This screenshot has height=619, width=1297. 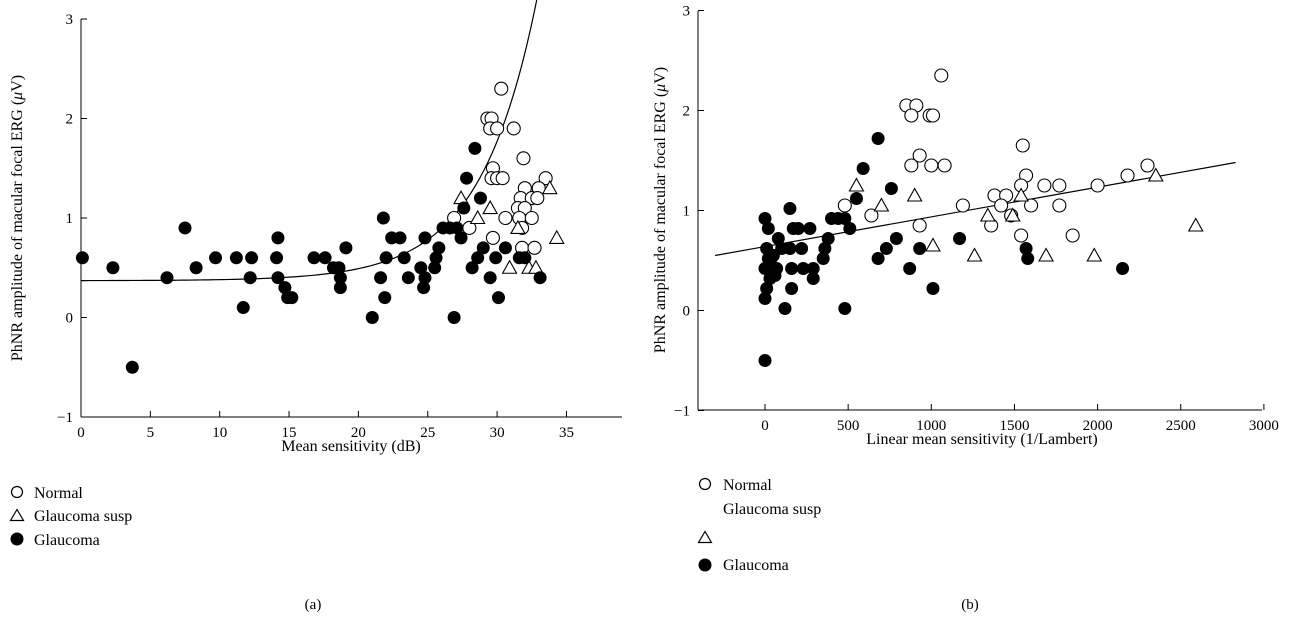 I want to click on y-axis-label: PhNR amplitude of macular focal ERG (μV), so click(x=17, y=218).